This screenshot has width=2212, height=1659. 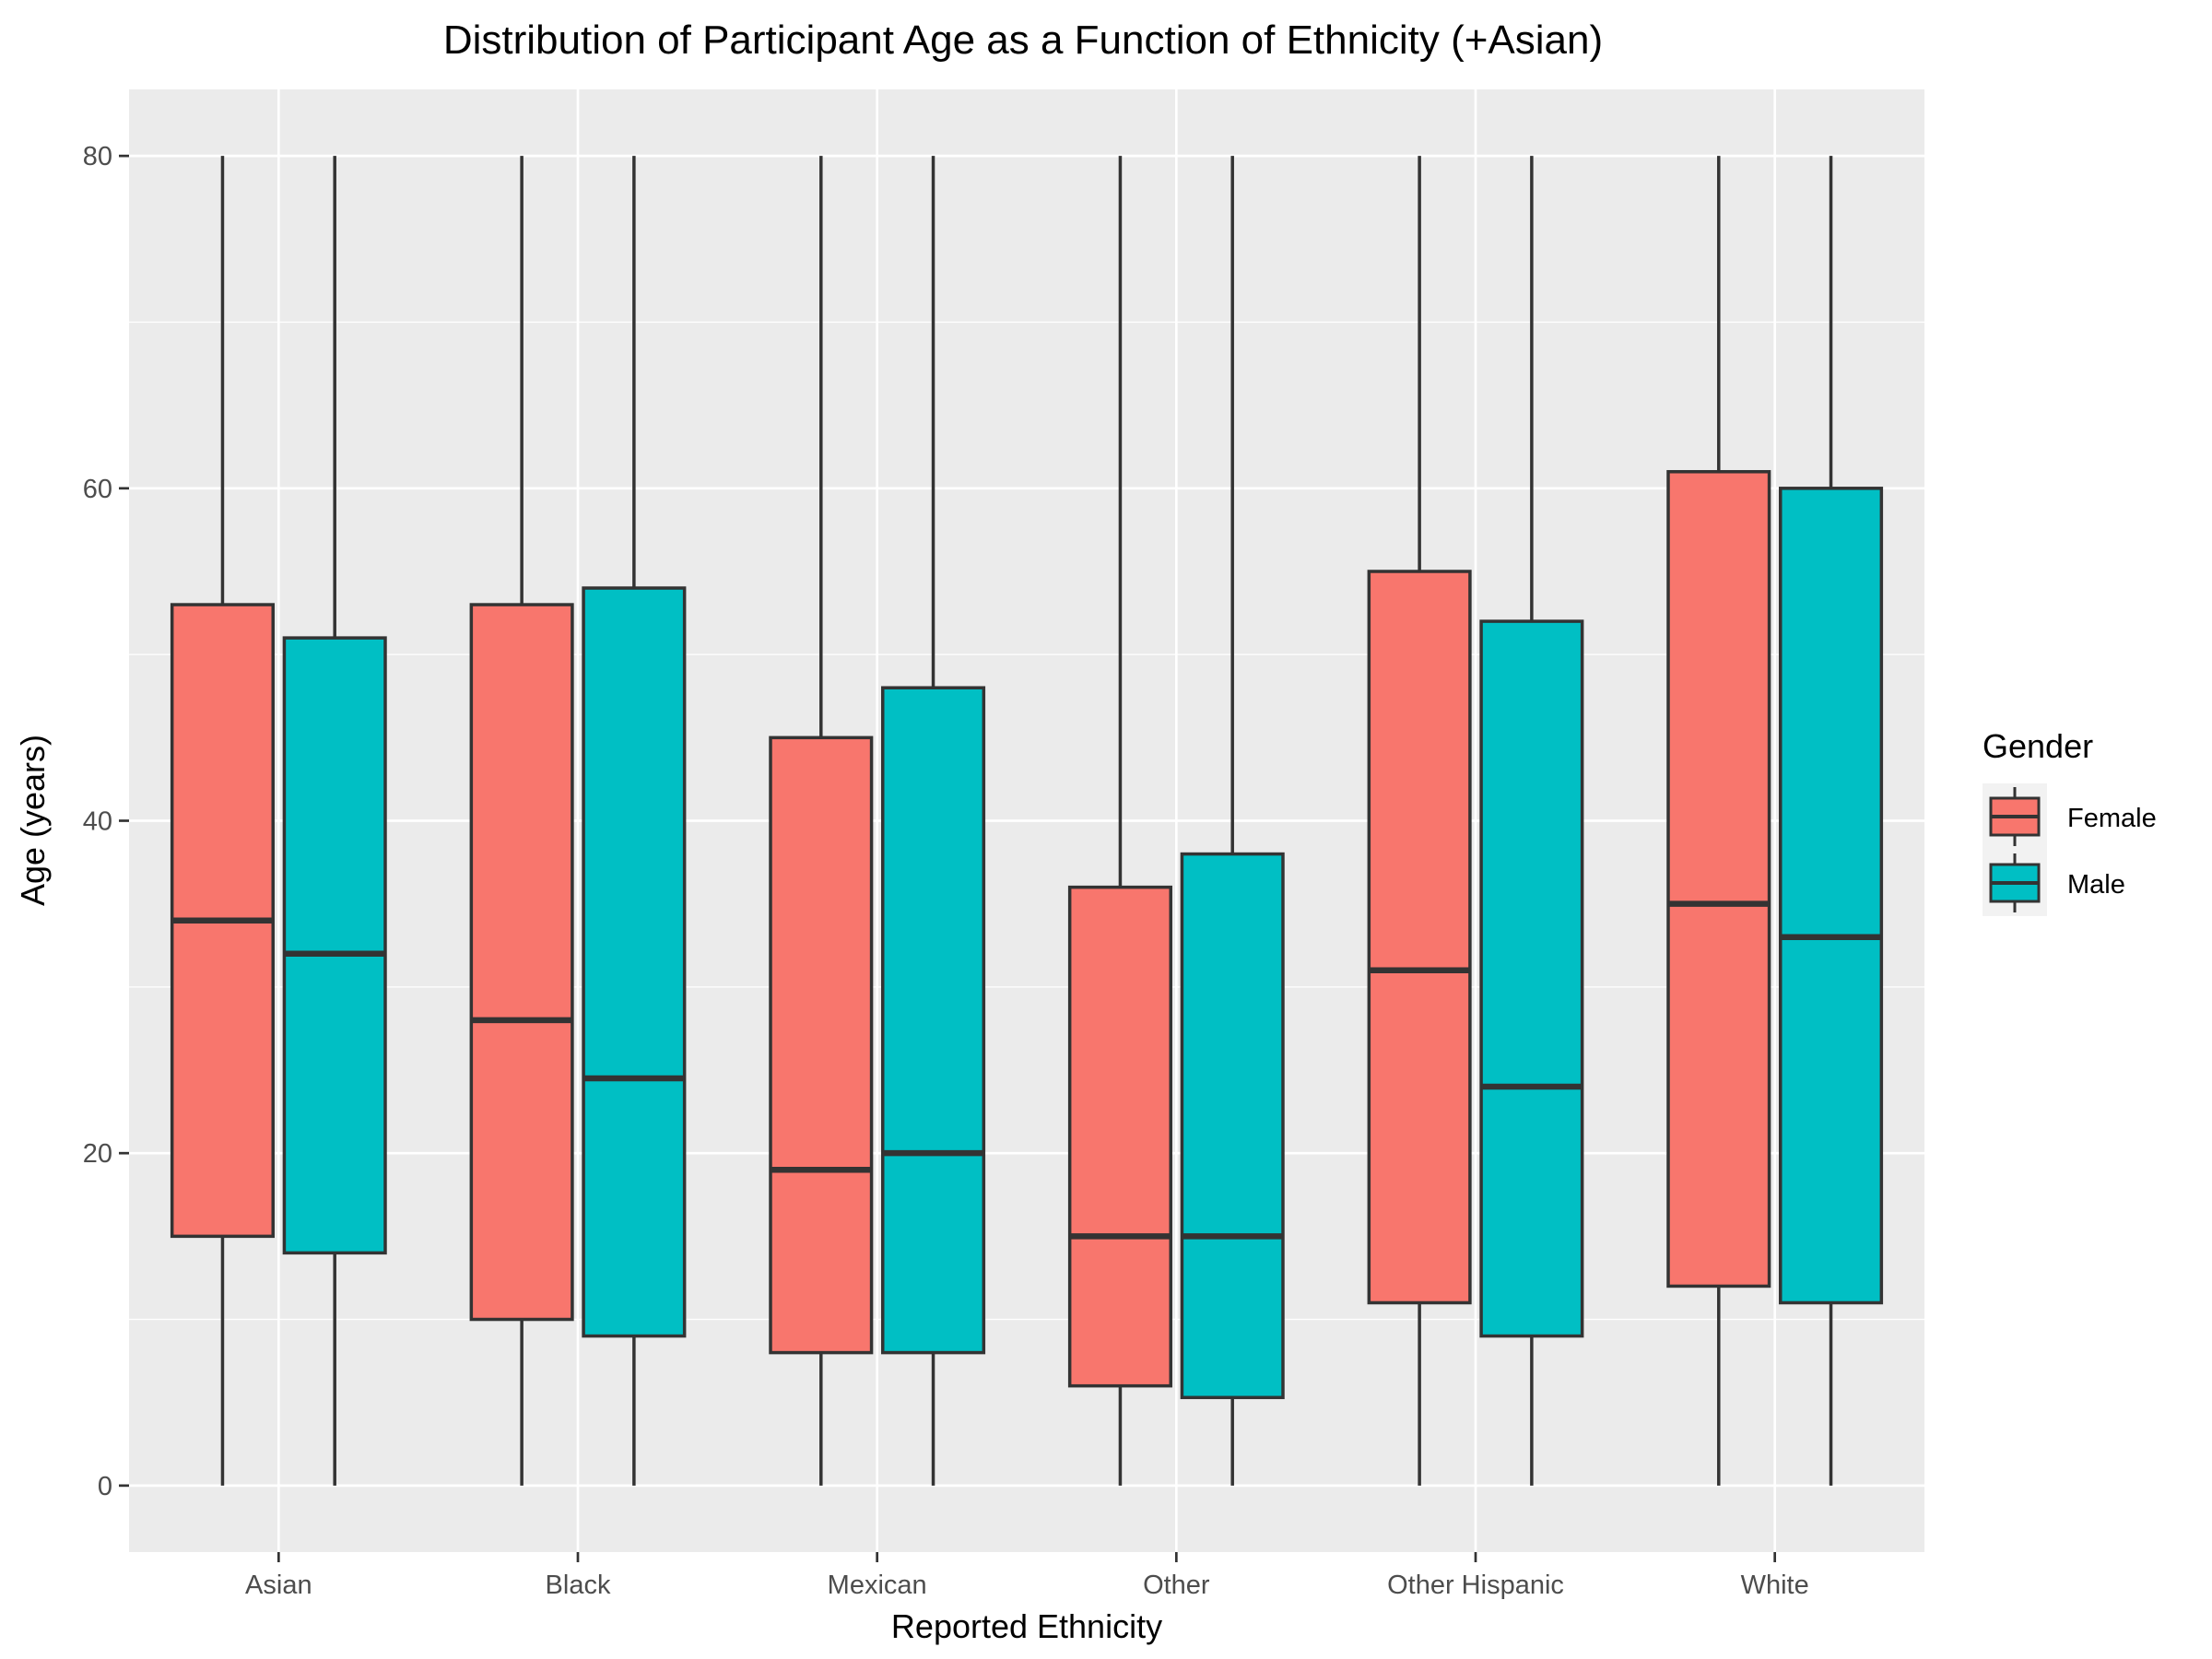 I want to click on box-female-asian, so click(x=222, y=821).